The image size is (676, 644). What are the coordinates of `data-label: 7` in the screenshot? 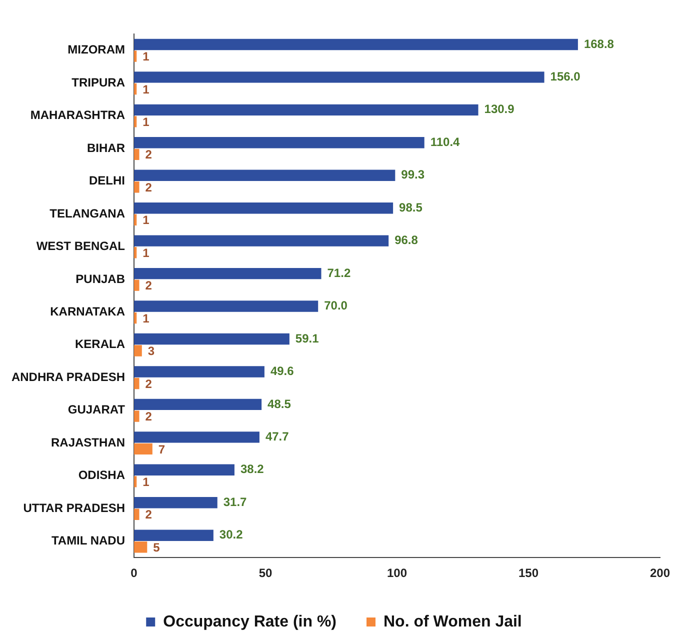 It's located at (162, 449).